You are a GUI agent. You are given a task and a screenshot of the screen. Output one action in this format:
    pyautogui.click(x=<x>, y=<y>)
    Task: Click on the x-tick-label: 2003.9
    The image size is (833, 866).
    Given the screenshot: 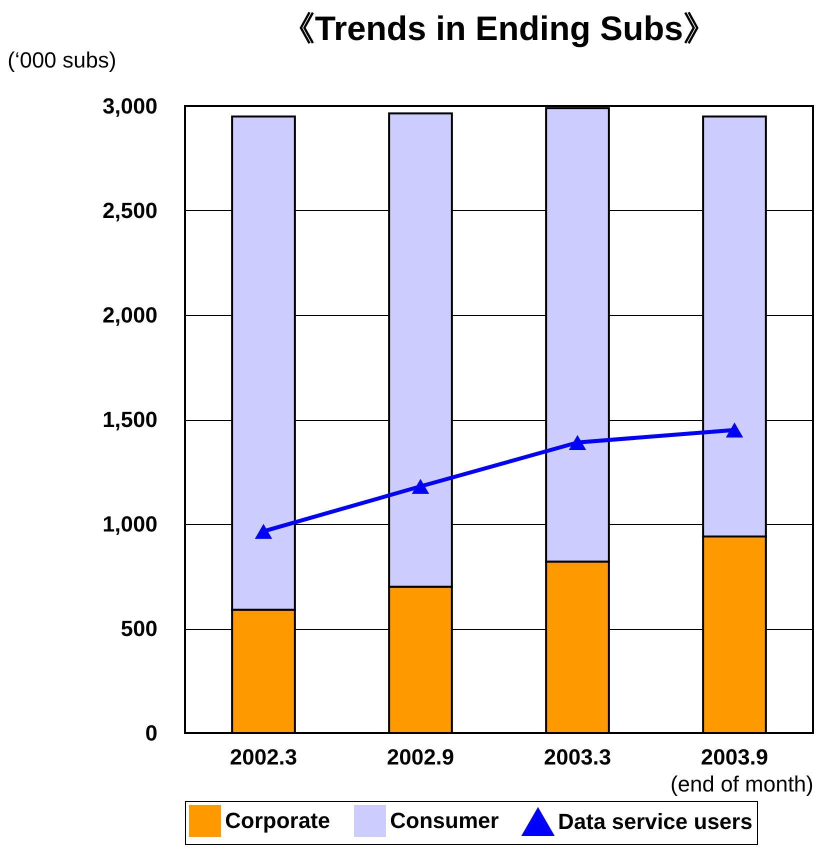 What is the action you would take?
    pyautogui.click(x=734, y=757)
    